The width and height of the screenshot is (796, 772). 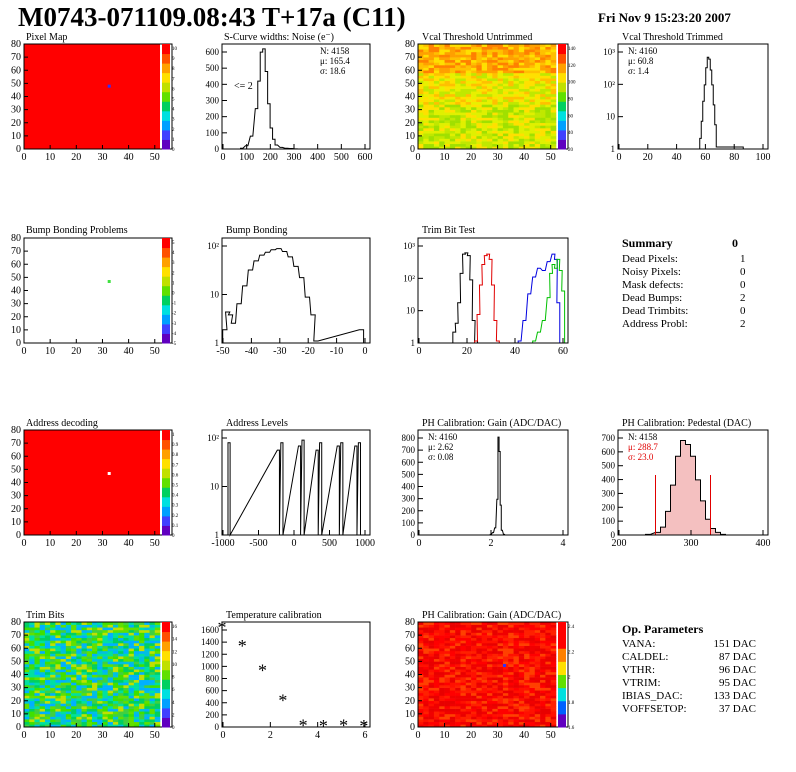 What do you see at coordinates (363, 726) in the screenshot?
I see `data-point: *` at bounding box center [363, 726].